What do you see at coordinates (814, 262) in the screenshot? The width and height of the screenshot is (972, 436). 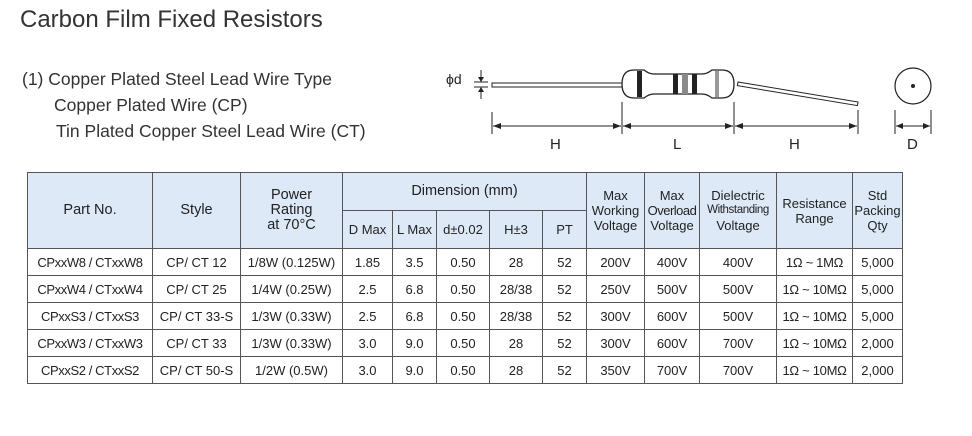 I see `cell-resistance-range: 1Ω ~ 1MΩ` at bounding box center [814, 262].